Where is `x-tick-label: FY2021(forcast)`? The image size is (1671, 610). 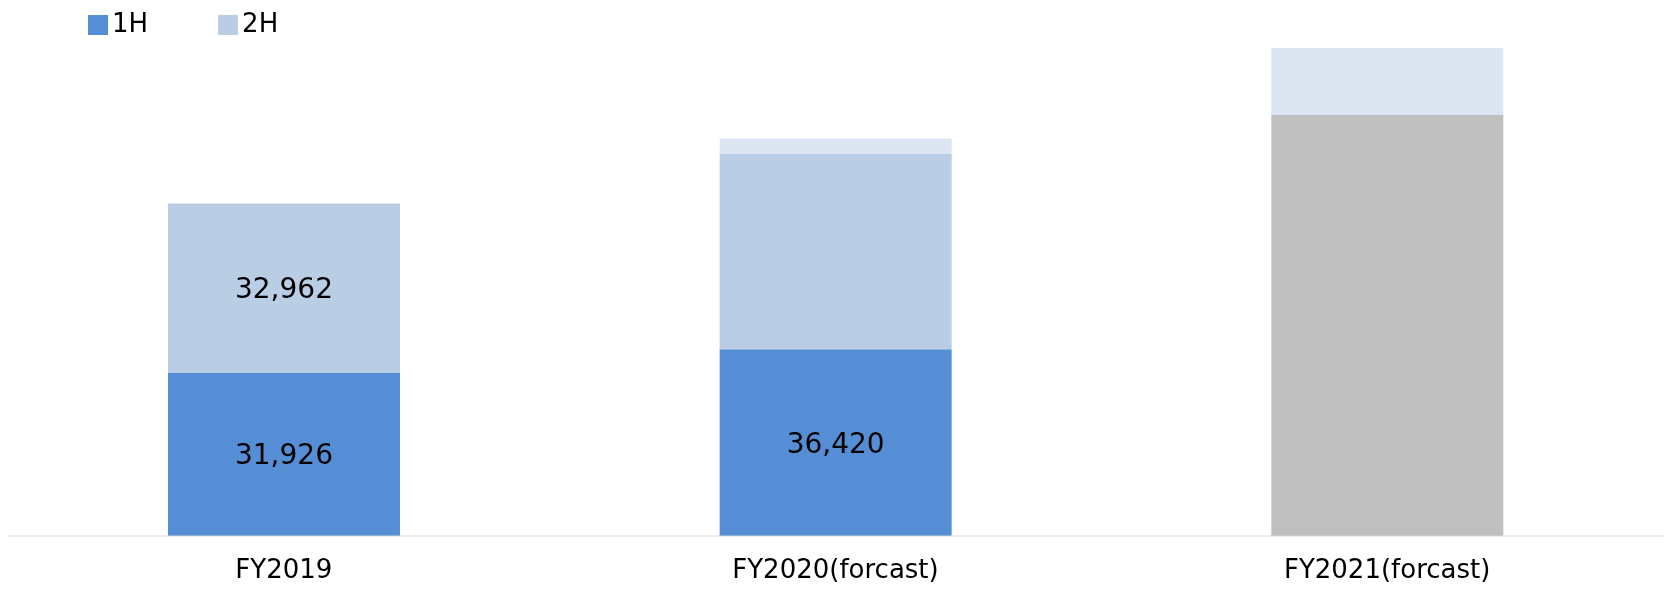 x-tick-label: FY2021(forcast) is located at coordinates (1387, 569).